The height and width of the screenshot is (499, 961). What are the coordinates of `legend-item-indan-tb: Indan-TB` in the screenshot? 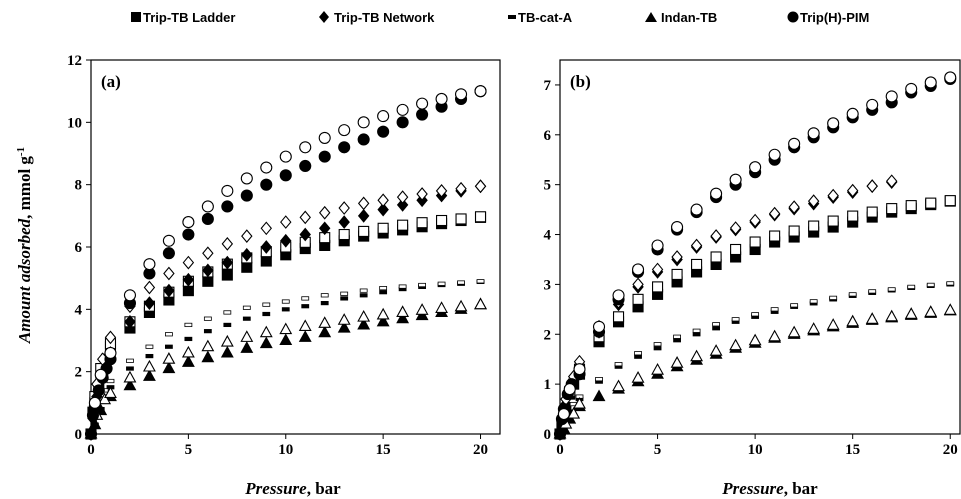 It's located at (681, 17).